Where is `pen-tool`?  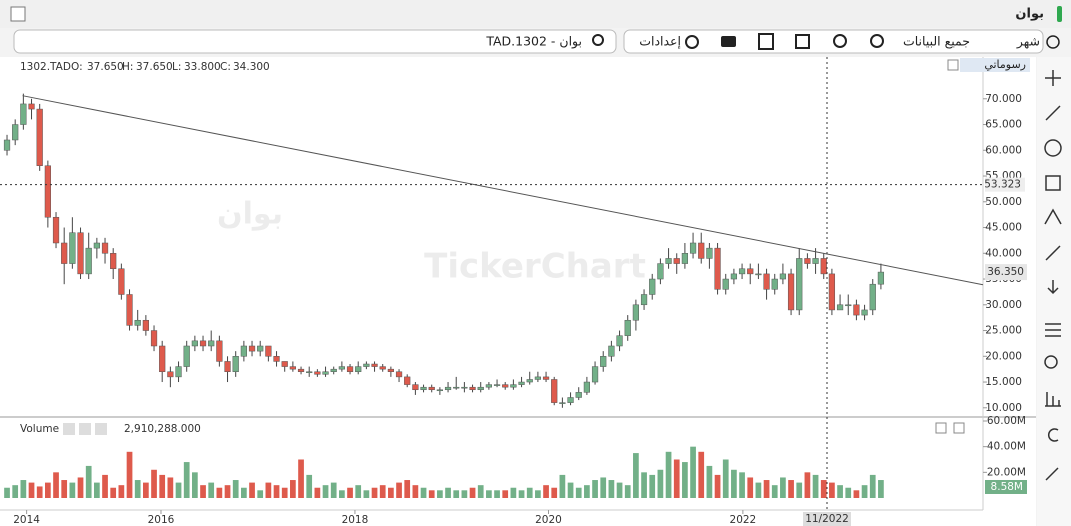 pen-tool is located at coordinates (1052, 474).